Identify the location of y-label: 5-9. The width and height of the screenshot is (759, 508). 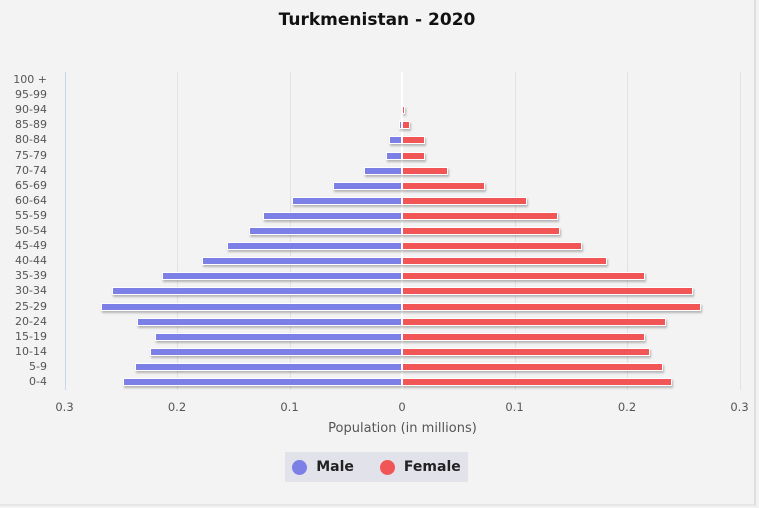
(38, 366).